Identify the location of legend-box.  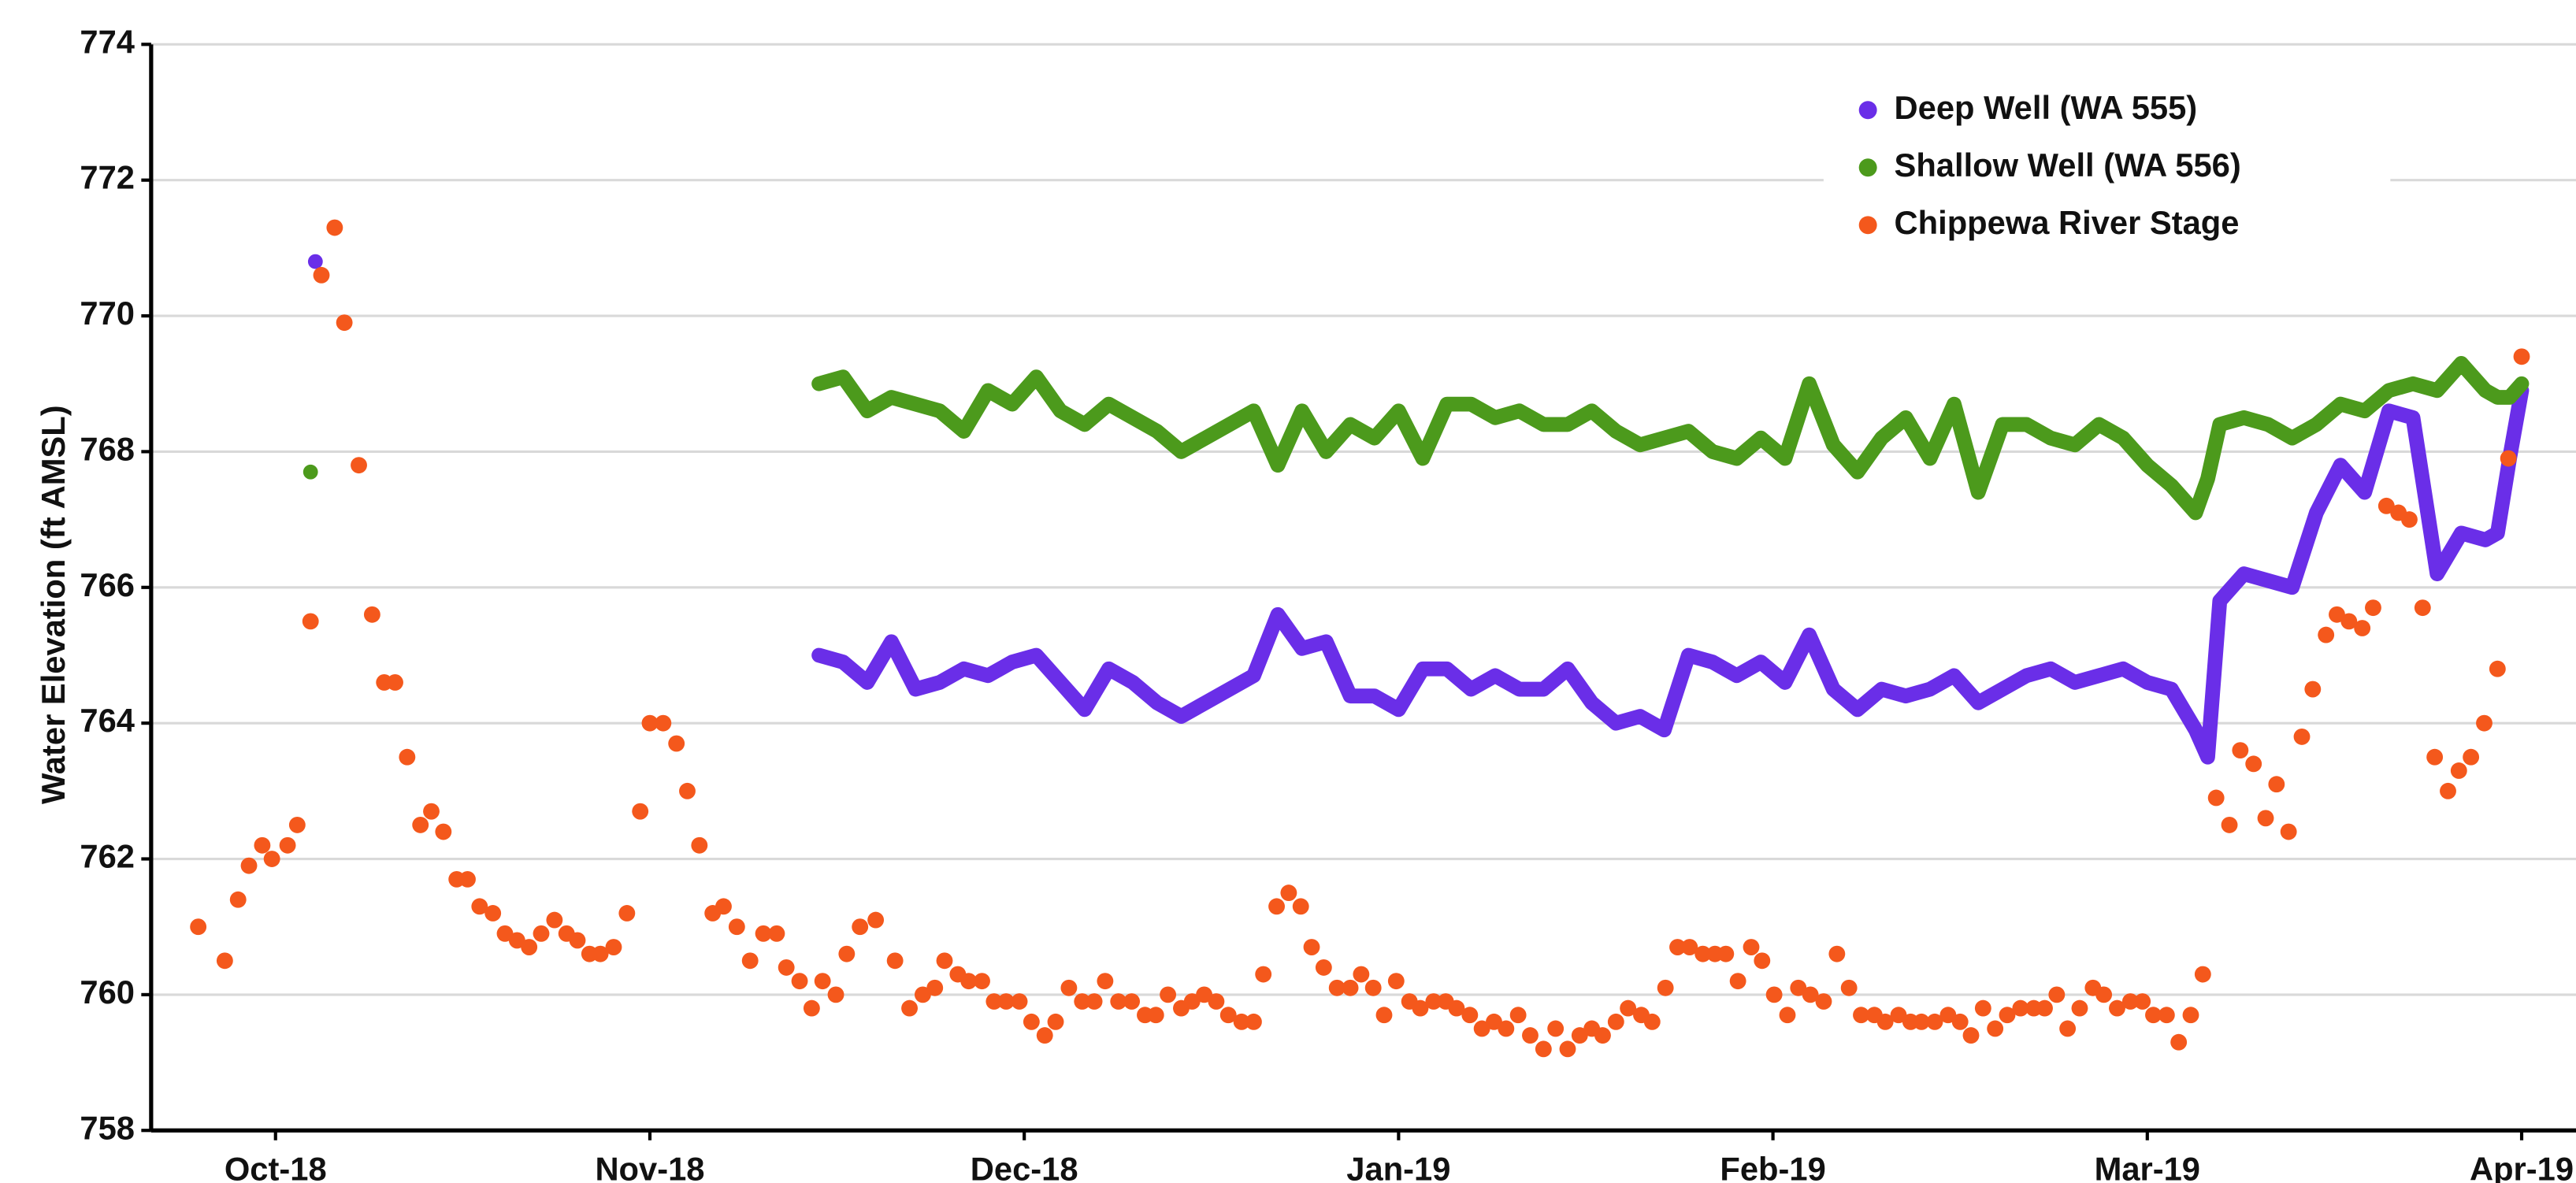
(2107, 164).